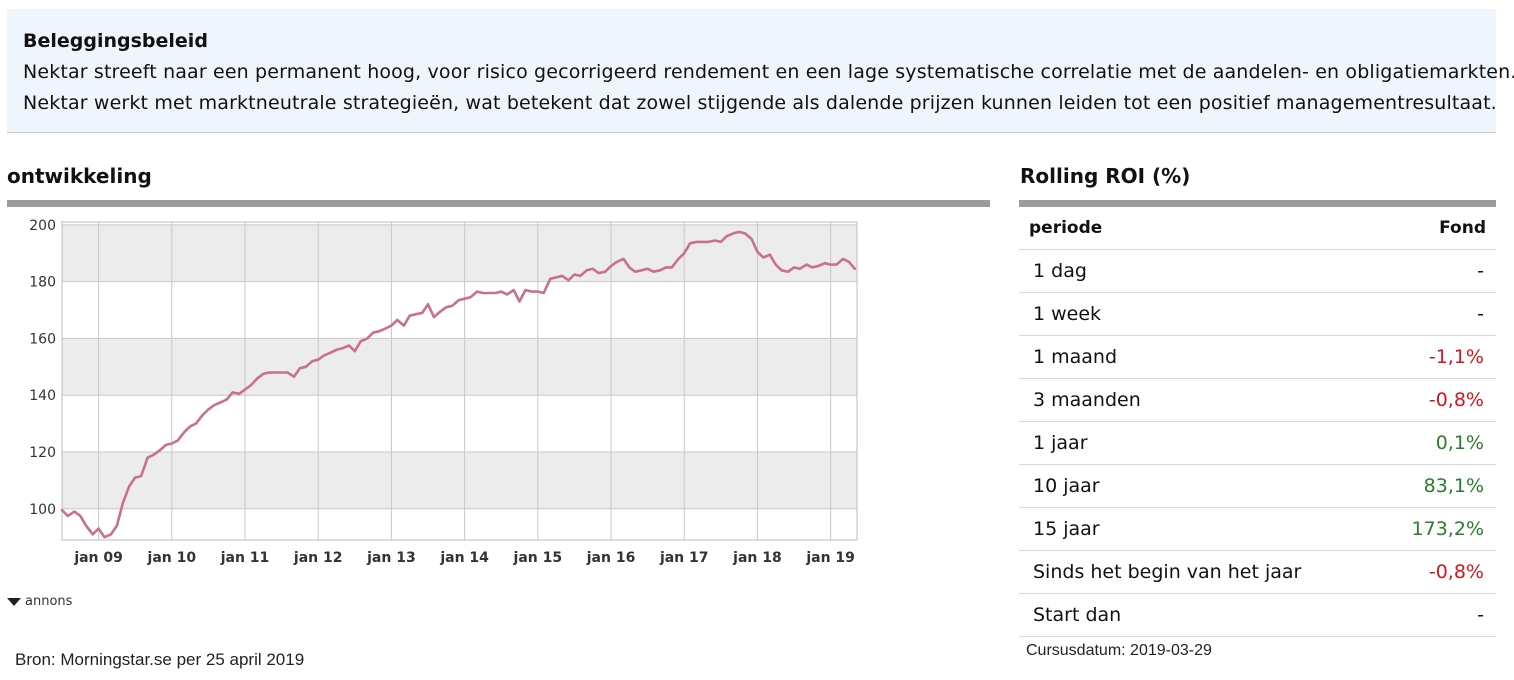  I want to click on triangle-down-icon, so click(14, 601).